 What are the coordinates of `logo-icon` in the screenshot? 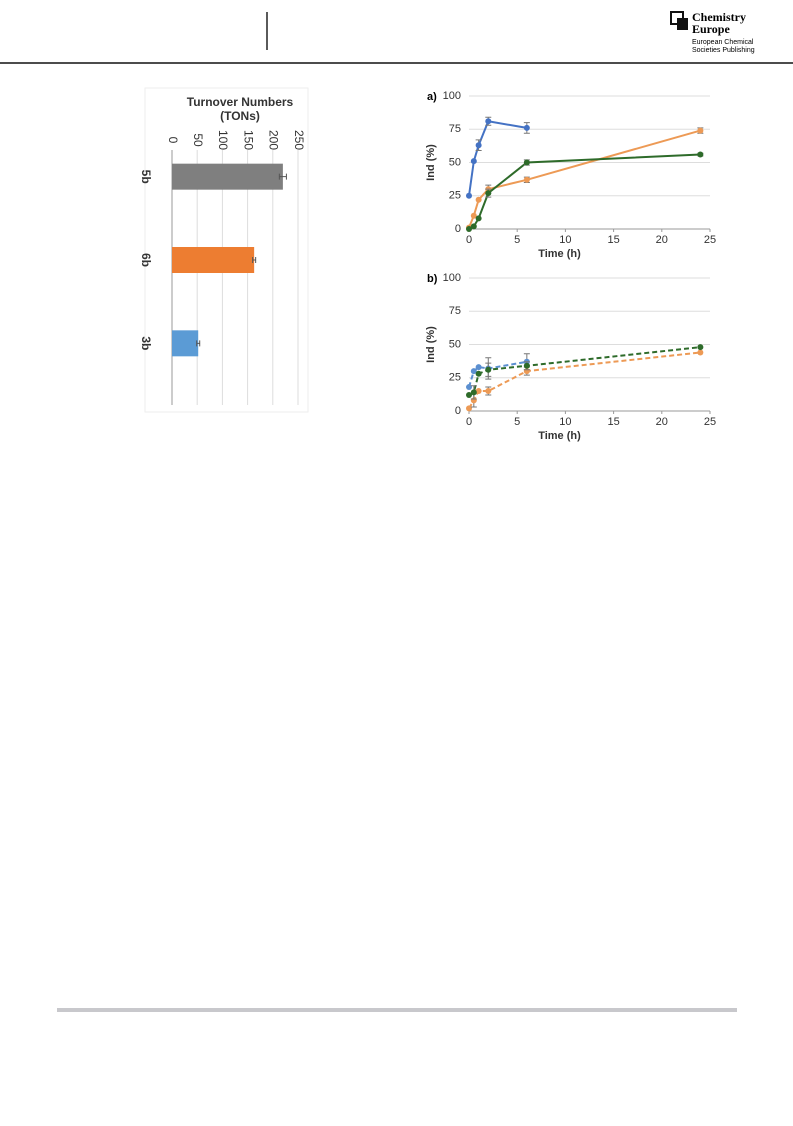 It's located at (682, 24).